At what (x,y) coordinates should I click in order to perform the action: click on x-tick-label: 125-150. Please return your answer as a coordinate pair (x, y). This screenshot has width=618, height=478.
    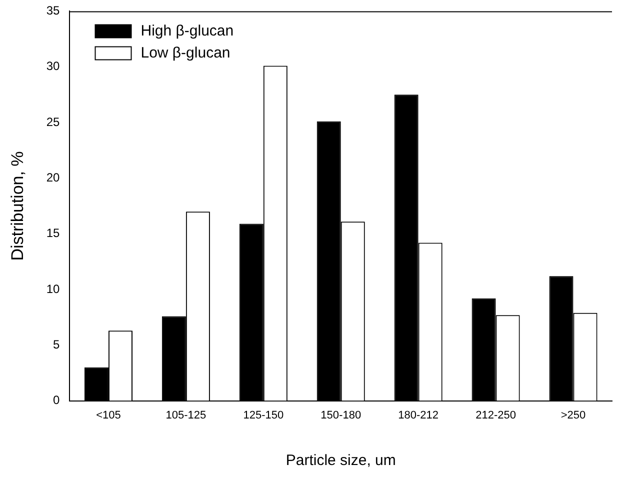
    Looking at the image, I should click on (263, 415).